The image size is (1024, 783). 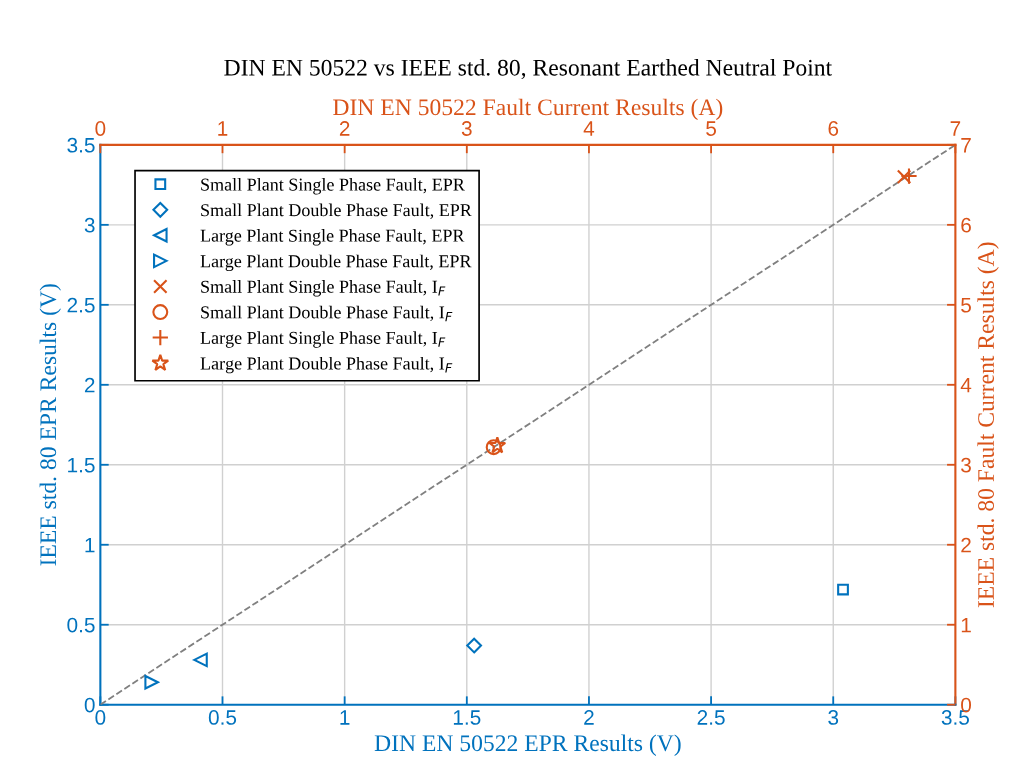 I want to click on x2-tick-label: 6, so click(x=833, y=128).